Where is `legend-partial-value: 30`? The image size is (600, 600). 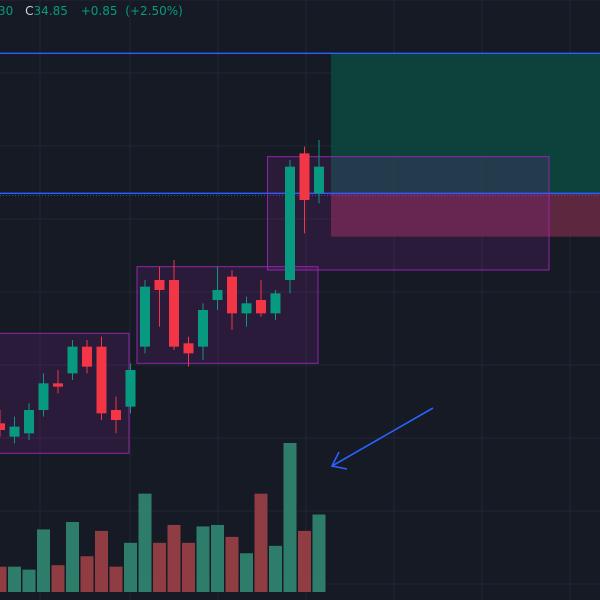 legend-partial-value: 30 is located at coordinates (7, 11).